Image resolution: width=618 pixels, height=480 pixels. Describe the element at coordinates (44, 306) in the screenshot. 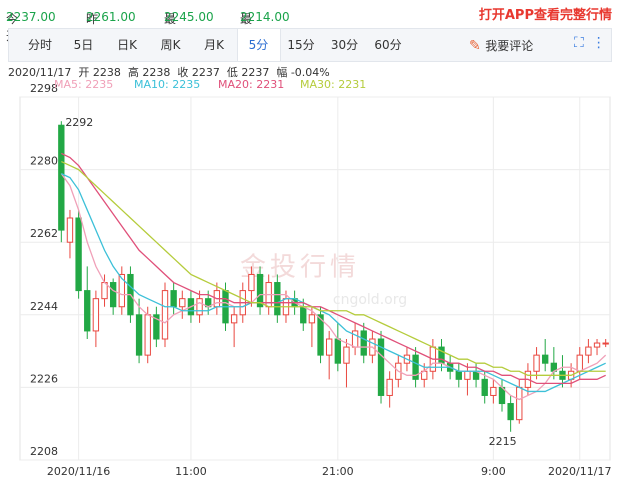

I see `y-tick-label: 2244` at that location.